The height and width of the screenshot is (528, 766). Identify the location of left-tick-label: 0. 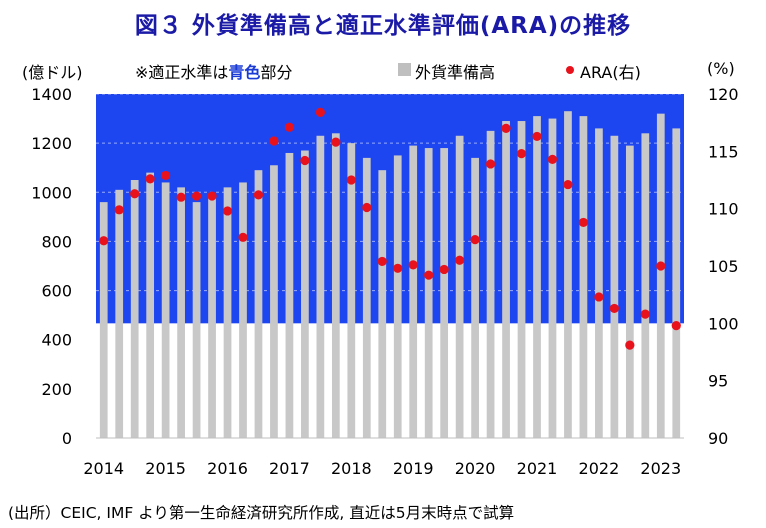
(67, 438).